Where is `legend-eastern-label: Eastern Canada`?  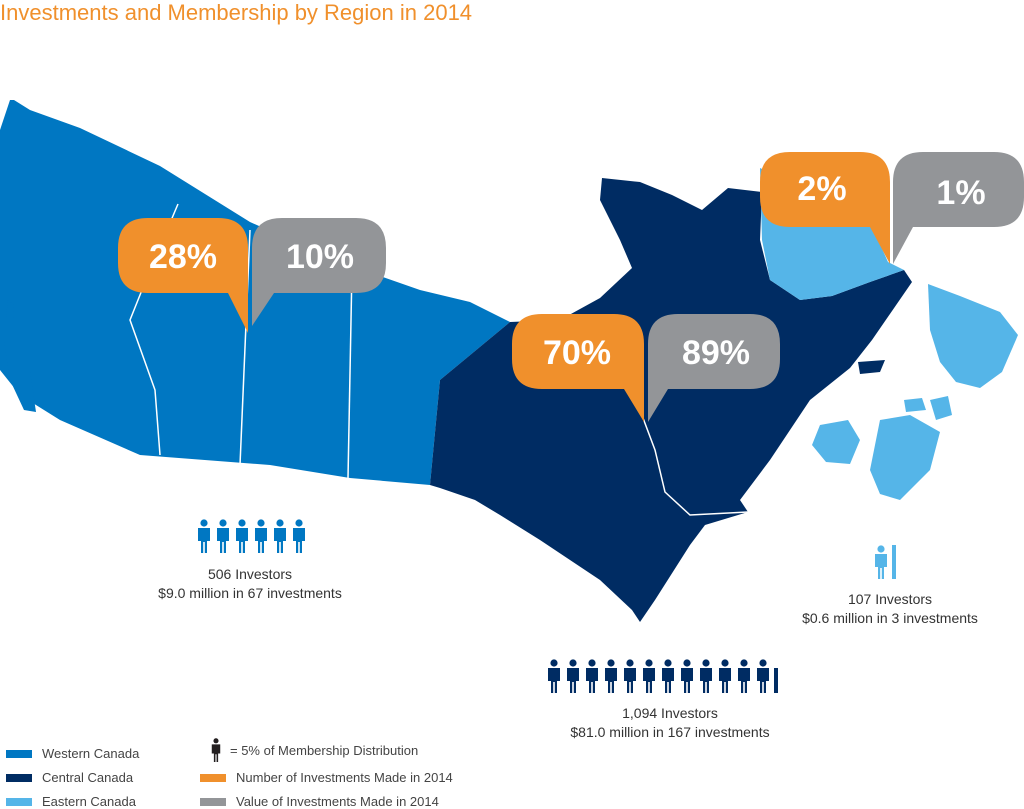
legend-eastern-label: Eastern Canada is located at coordinates (89, 801).